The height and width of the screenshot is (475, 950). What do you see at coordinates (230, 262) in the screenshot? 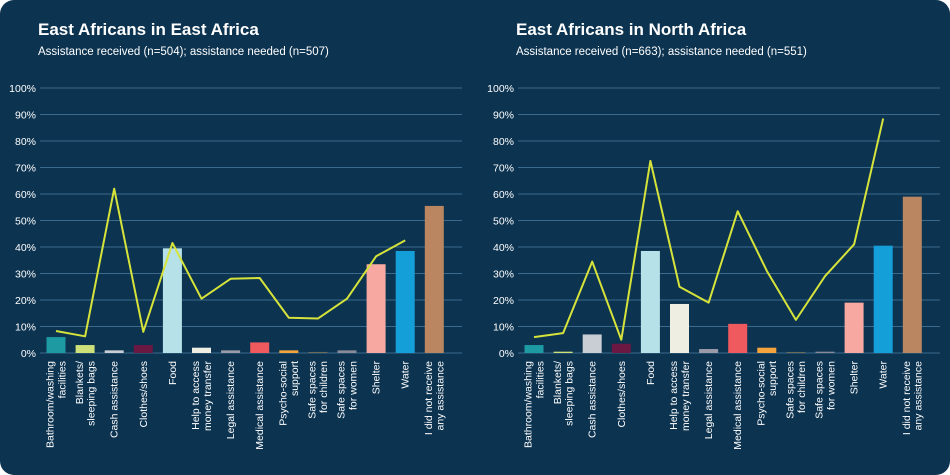
I see `line-needed` at bounding box center [230, 262].